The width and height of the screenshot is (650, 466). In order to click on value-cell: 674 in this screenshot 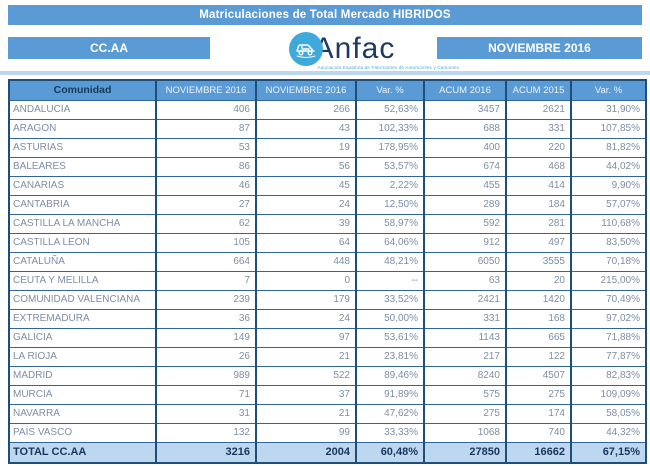, I will do `click(465, 166)`.